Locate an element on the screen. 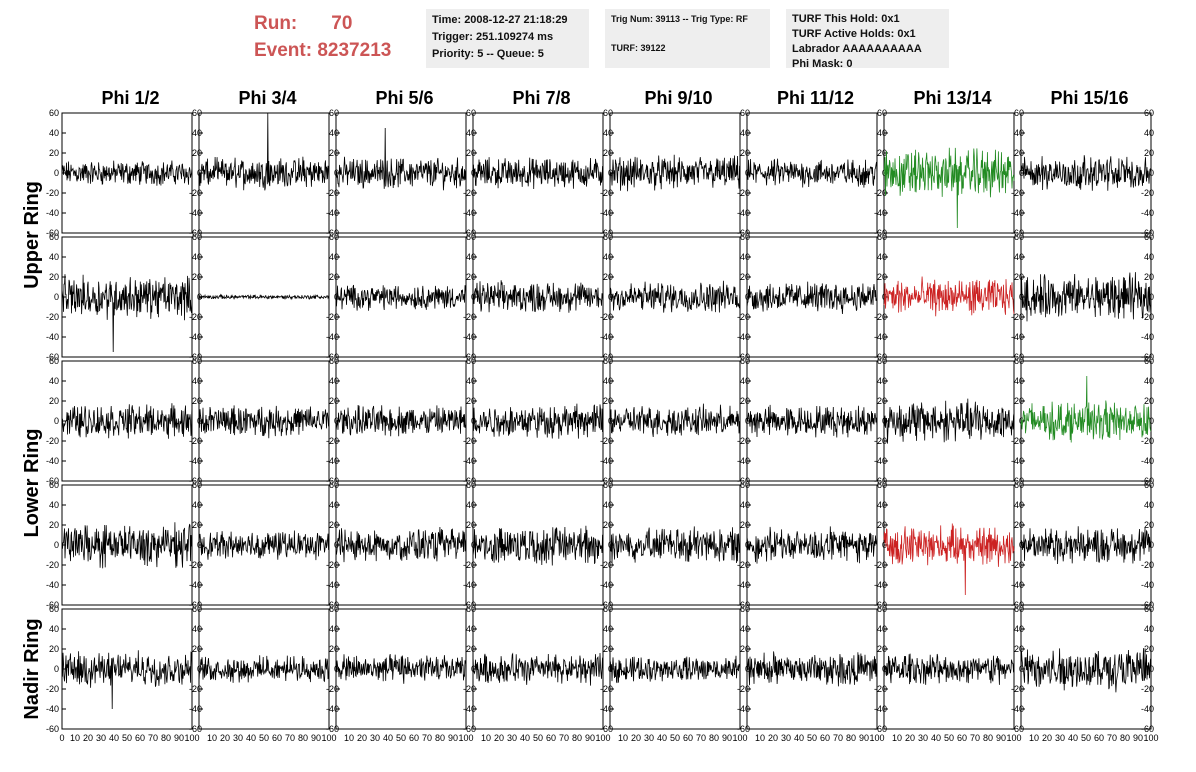 This screenshot has height=772, width=1196. column-header-7: Phi 13/14 is located at coordinates (952, 98).